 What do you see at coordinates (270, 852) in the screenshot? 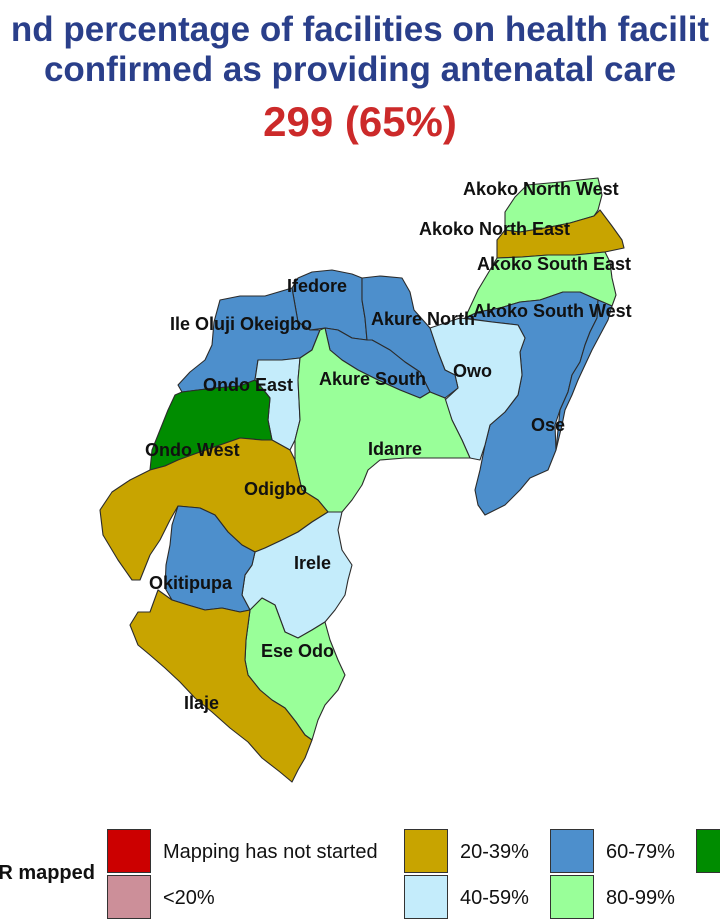
I see `legend-label-not-started: Mapping has not started` at bounding box center [270, 852].